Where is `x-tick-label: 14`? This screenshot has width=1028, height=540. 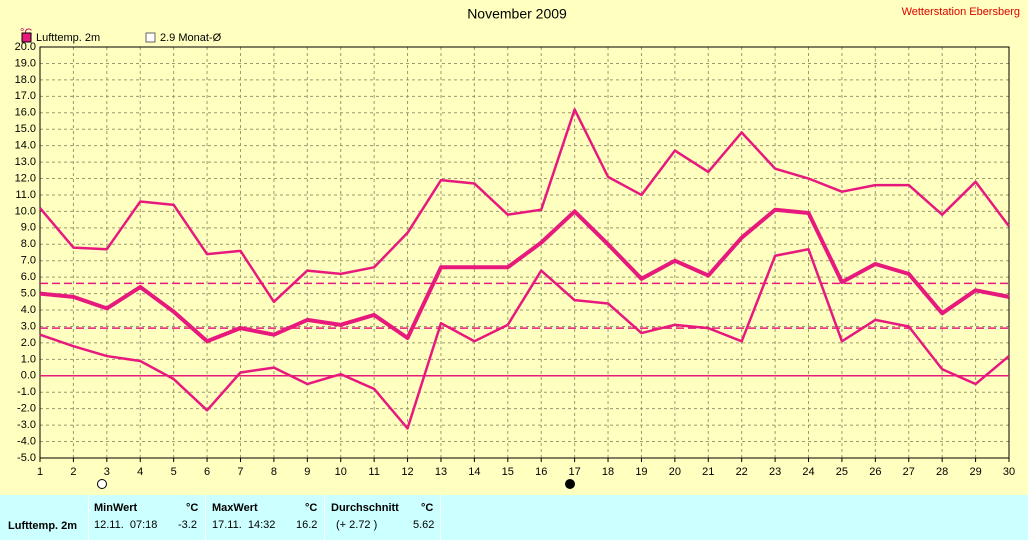
x-tick-label: 14 is located at coordinates (474, 472).